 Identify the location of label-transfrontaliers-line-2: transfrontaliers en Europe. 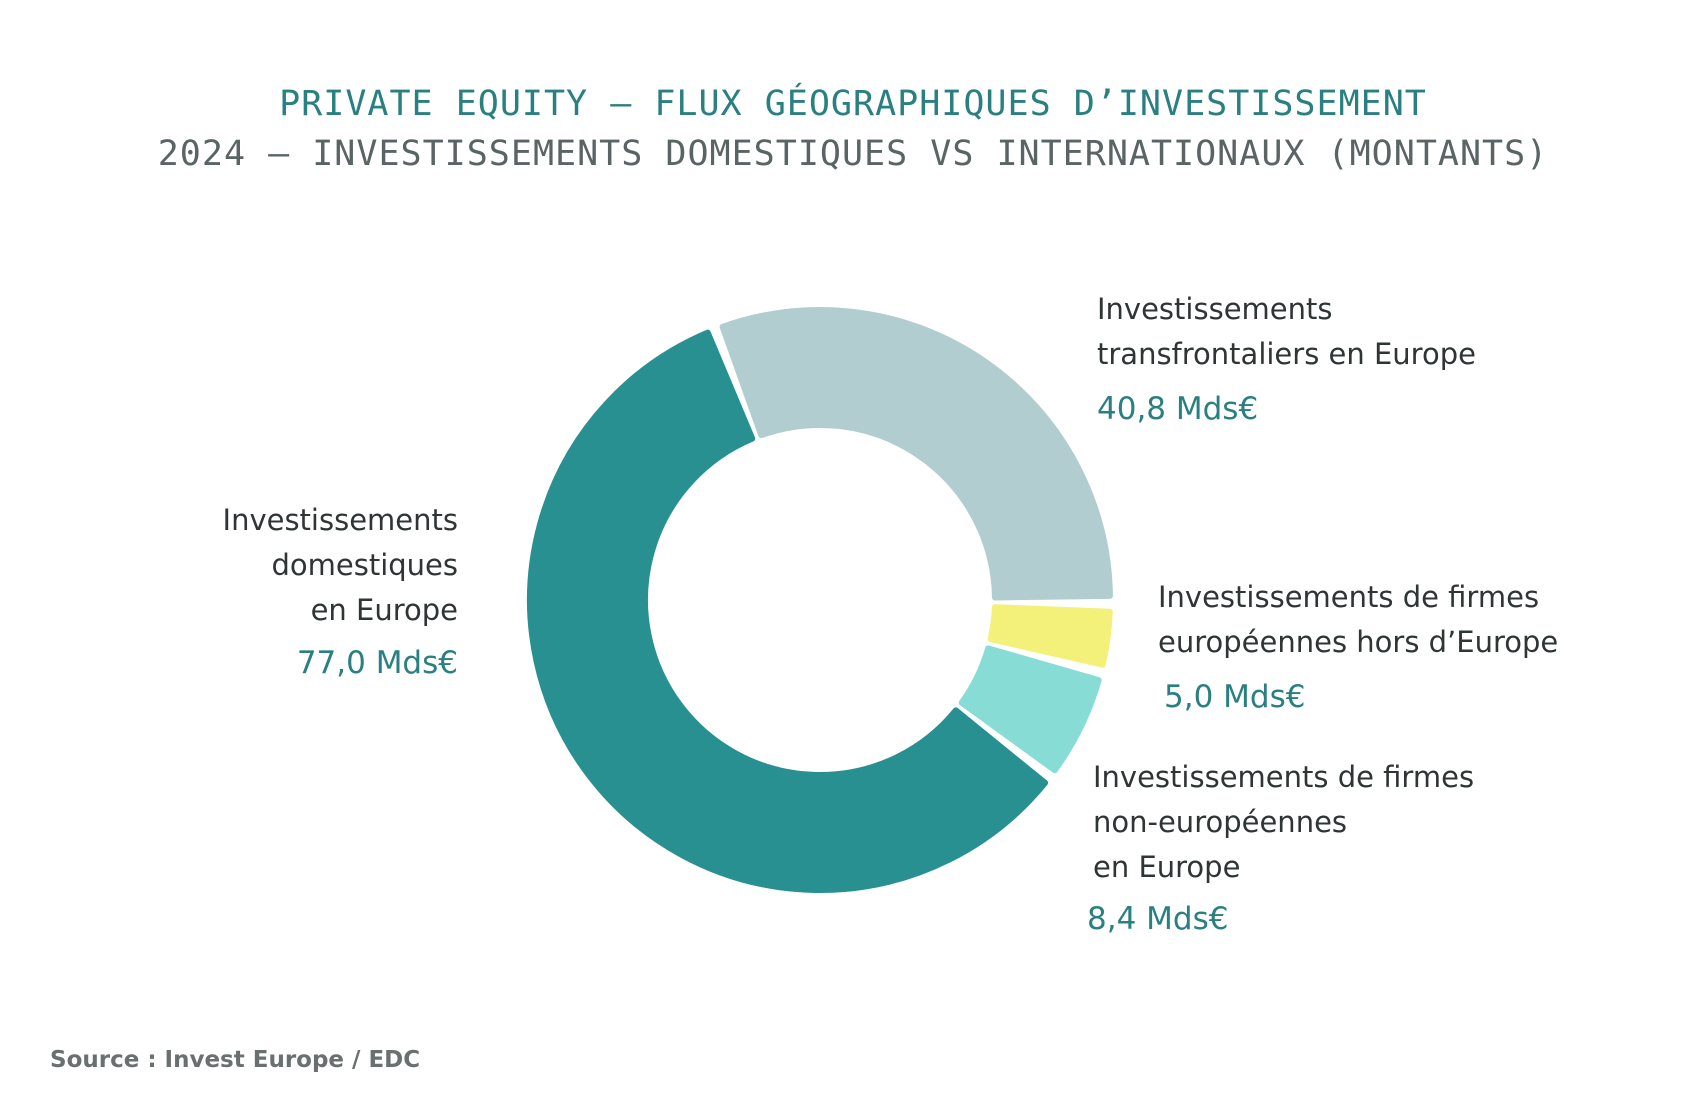
(1286, 354).